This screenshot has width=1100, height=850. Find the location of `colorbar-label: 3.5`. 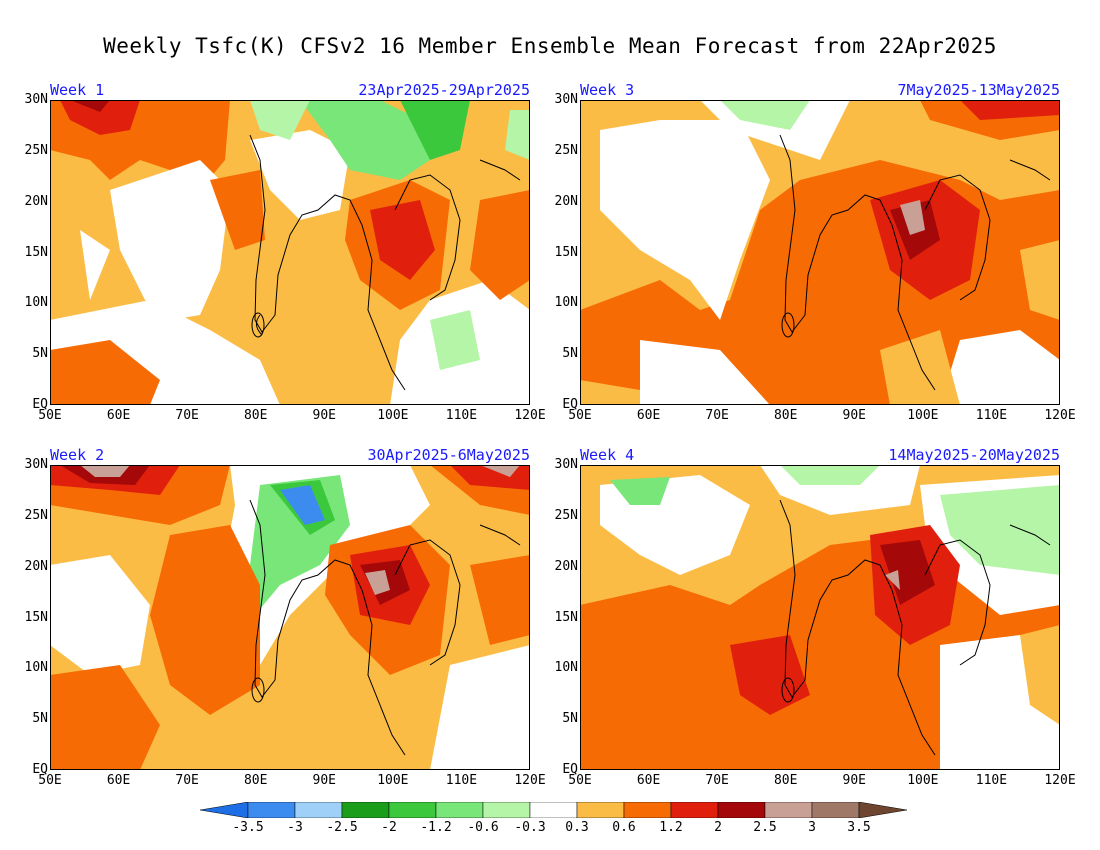

colorbar-label: 3.5 is located at coordinates (859, 827).